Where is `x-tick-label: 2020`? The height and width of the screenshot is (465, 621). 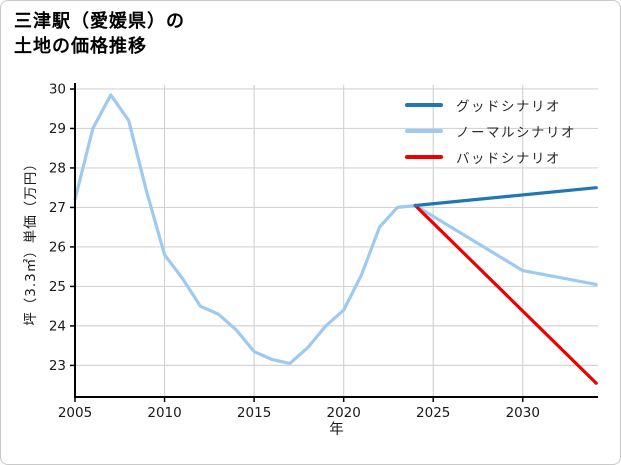
x-tick-label: 2020 is located at coordinates (343, 413).